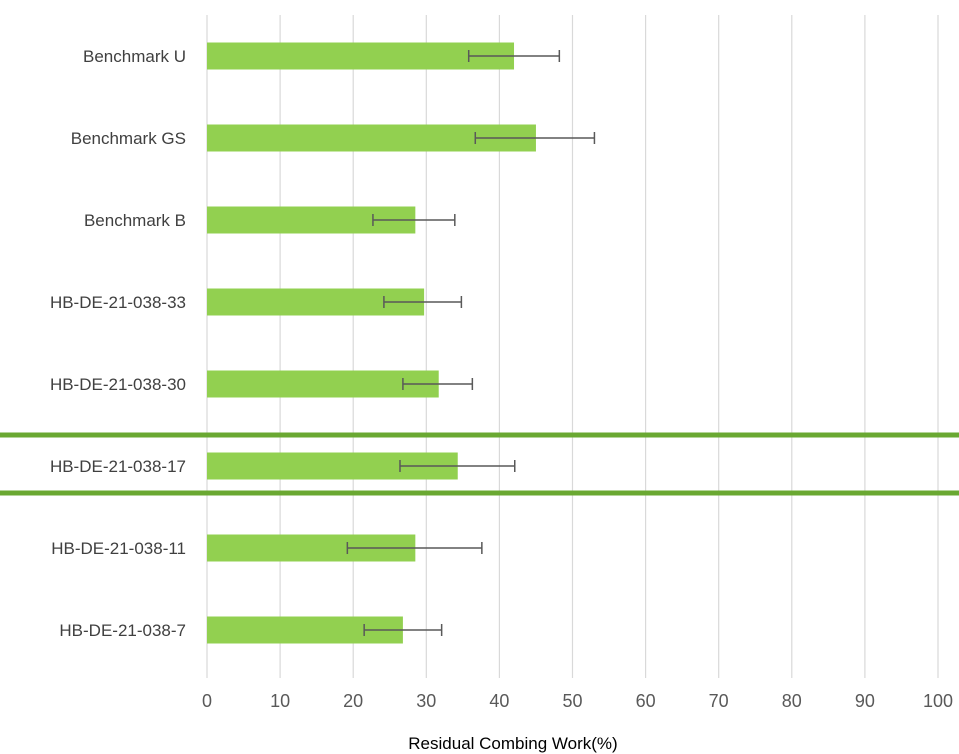  I want to click on category-label: Benchmark B, so click(135, 220).